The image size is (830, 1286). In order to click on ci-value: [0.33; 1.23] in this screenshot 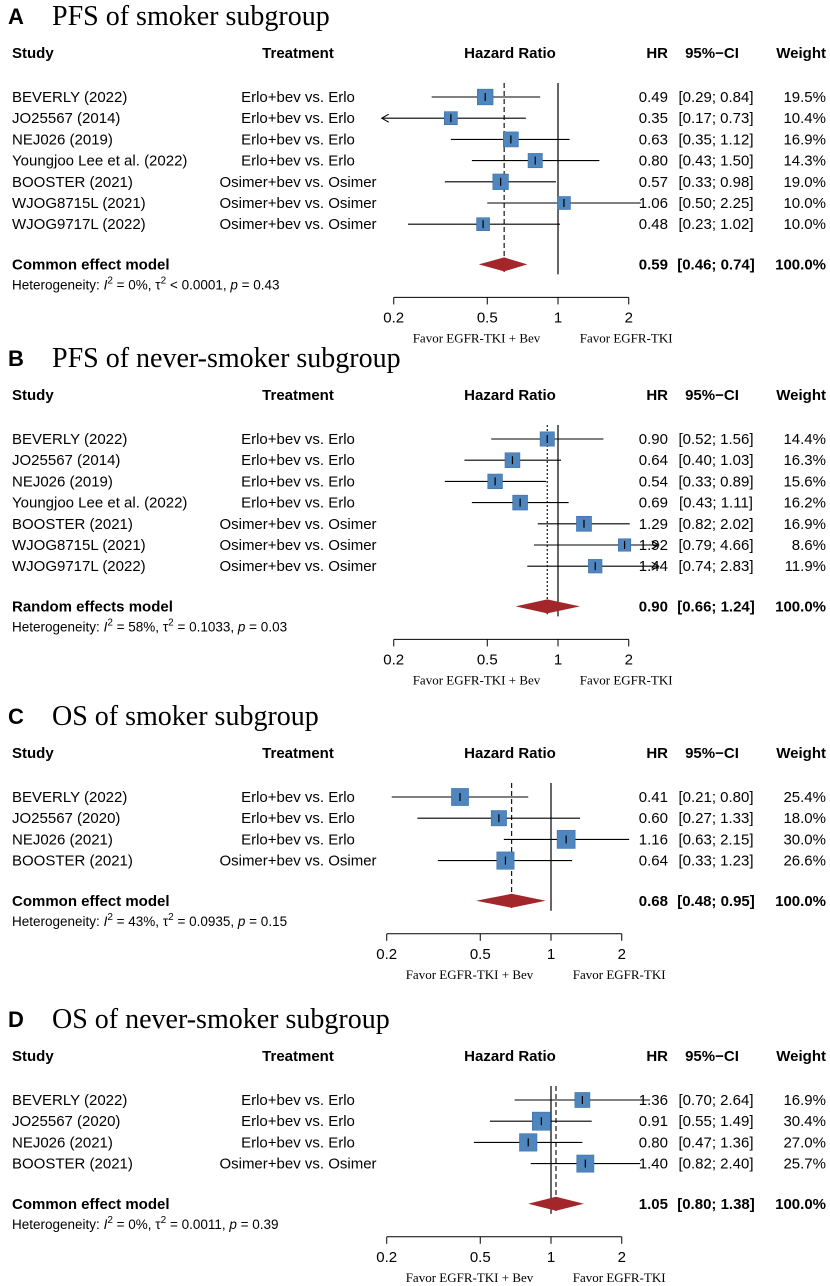, I will do `click(715, 861)`.